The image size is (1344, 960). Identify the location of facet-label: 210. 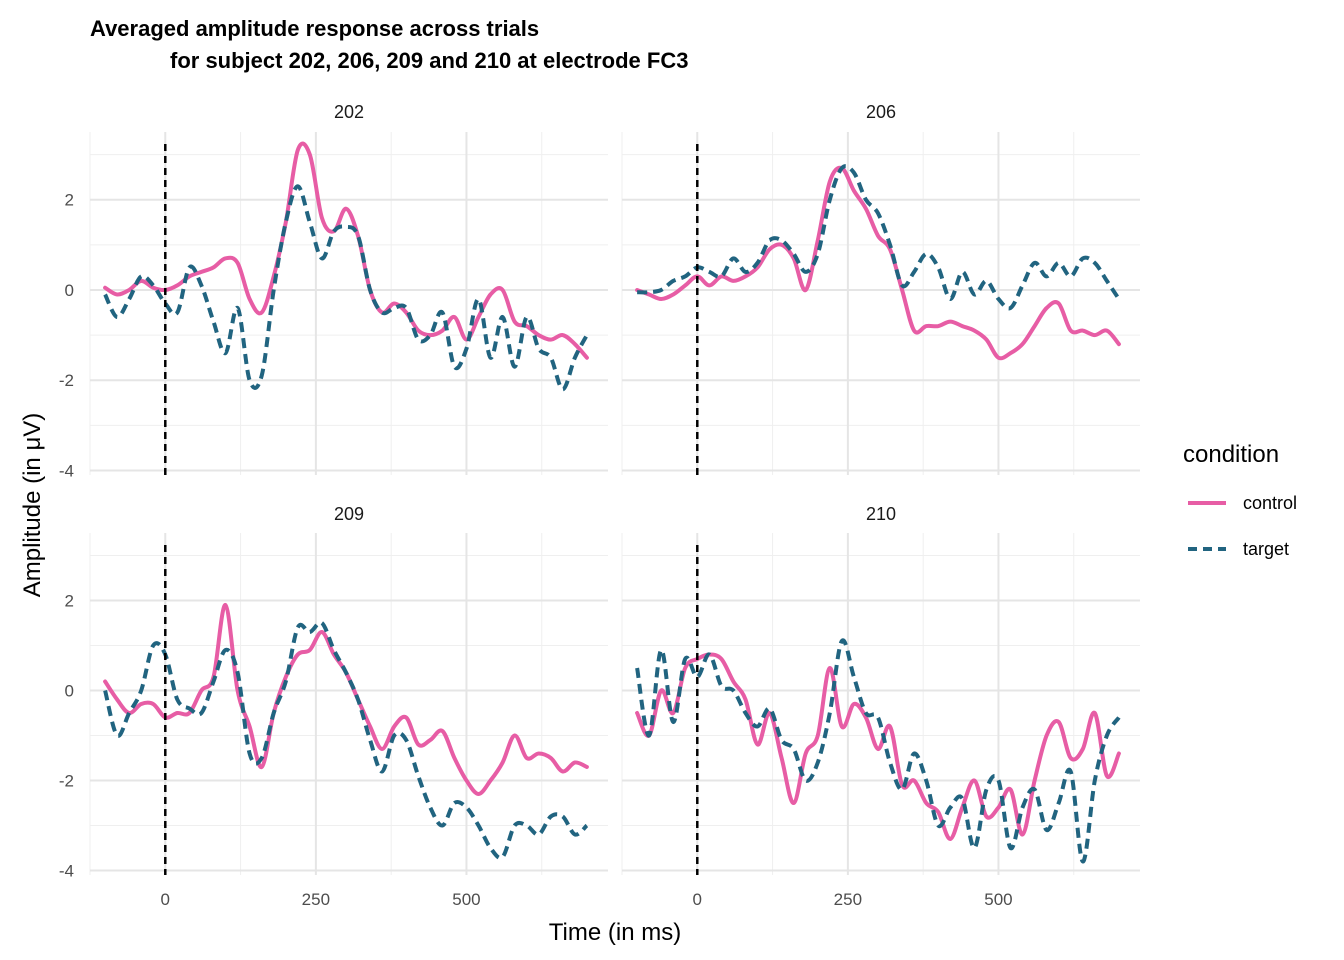
(881, 514).